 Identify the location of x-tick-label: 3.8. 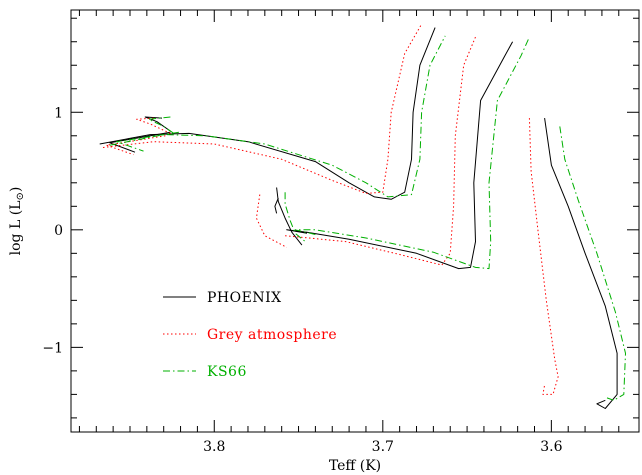
(214, 447).